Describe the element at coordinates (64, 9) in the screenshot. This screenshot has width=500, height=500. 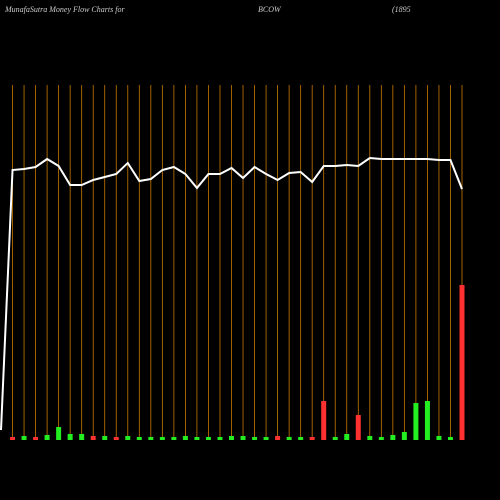
I see `chart-title: MunafaSutra Money Flow Charts for` at that location.